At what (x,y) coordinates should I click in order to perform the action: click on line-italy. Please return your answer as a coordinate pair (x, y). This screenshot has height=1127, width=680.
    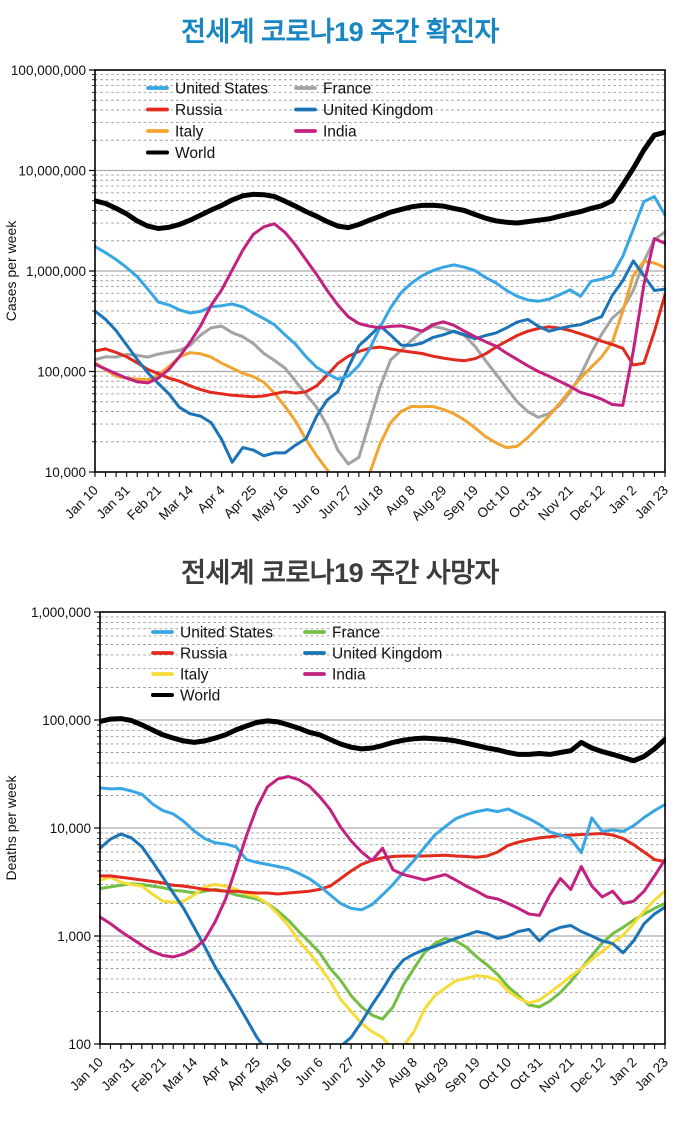
    Looking at the image, I should click on (382, 959).